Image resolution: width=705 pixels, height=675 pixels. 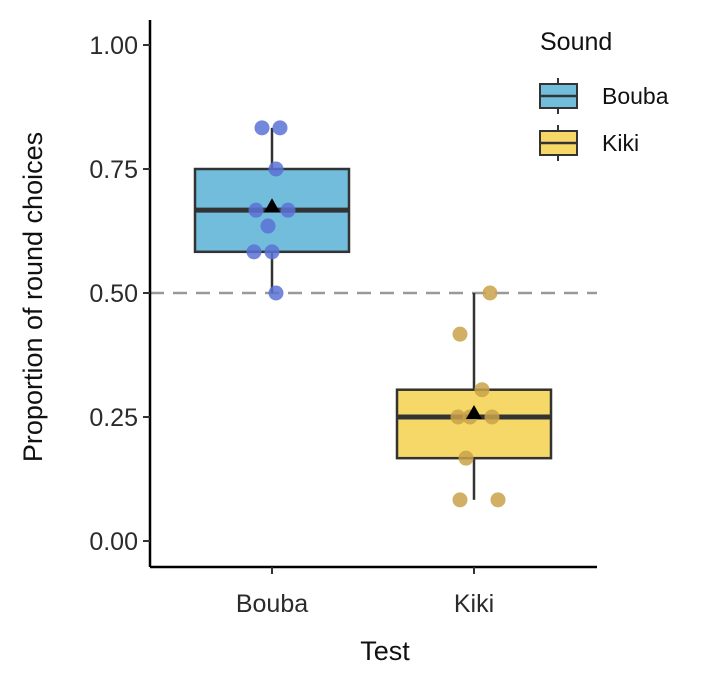 I want to click on box-iqr, so click(x=474, y=424).